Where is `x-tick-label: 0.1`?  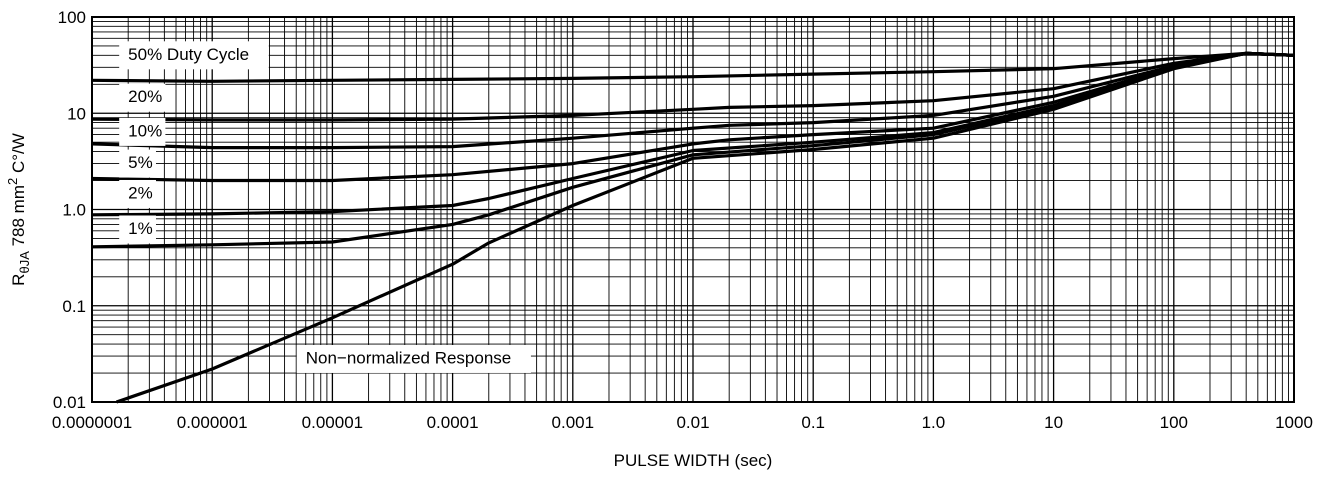 x-tick-label: 0.1 is located at coordinates (813, 422).